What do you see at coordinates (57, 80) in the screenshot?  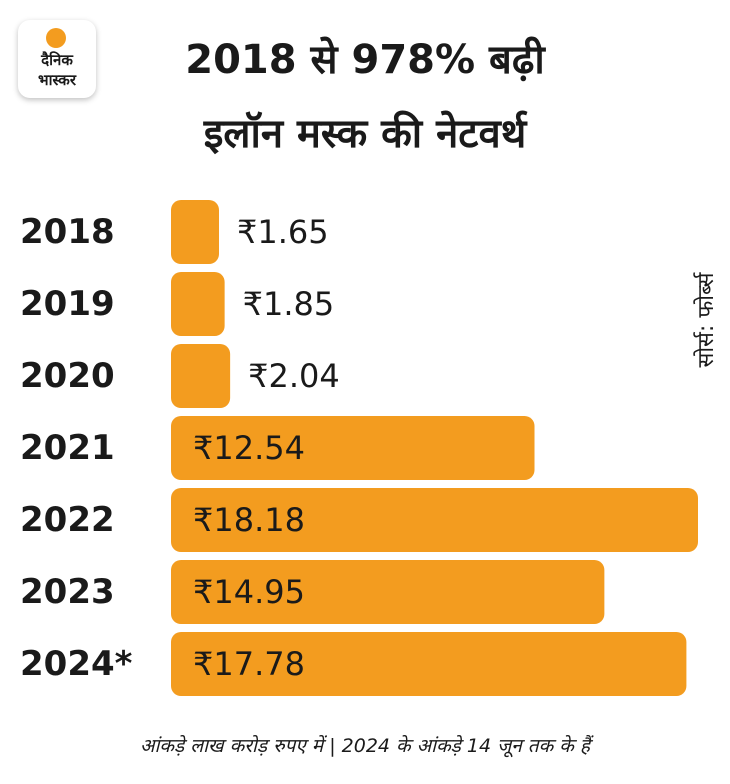 I see `logo-text-line2: भास्कर` at bounding box center [57, 80].